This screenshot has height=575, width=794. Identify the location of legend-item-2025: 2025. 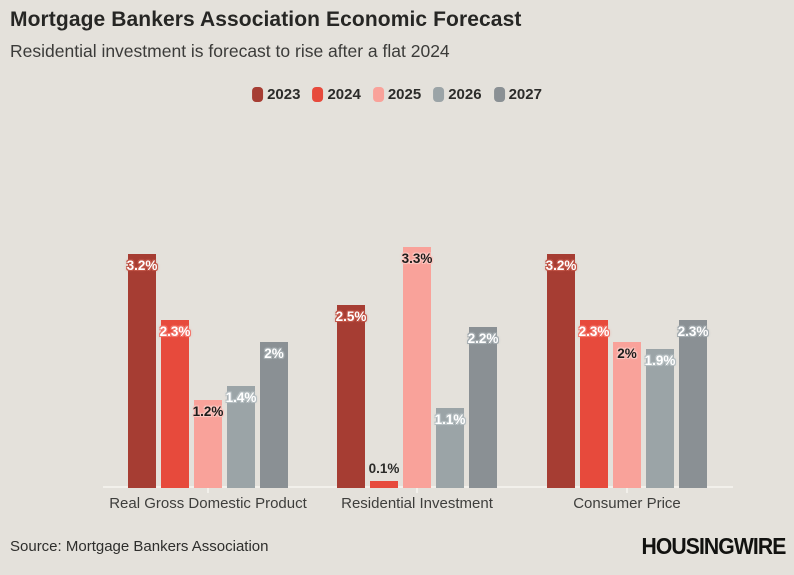
(397, 94).